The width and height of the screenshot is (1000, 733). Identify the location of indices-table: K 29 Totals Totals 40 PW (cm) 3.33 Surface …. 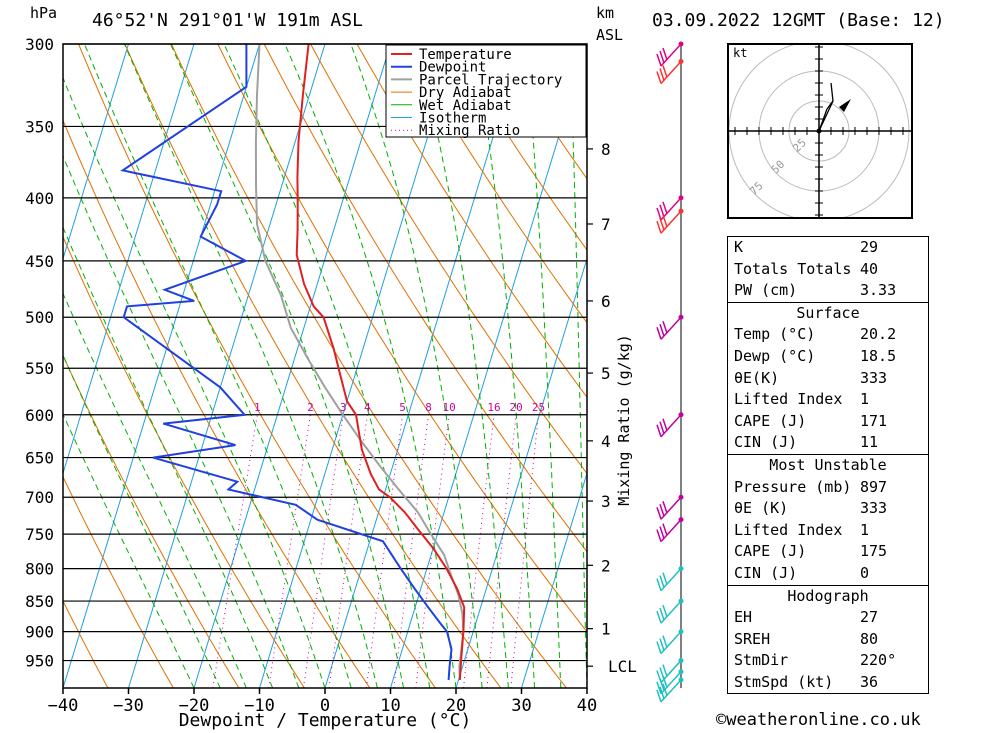
(828, 465).